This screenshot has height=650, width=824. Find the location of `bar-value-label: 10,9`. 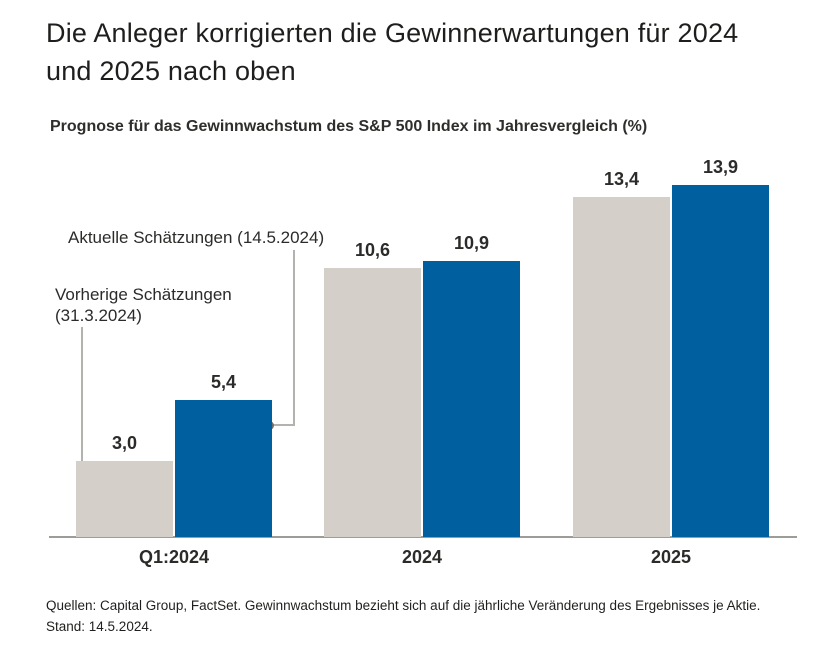

bar-value-label: 10,9 is located at coordinates (471, 243).